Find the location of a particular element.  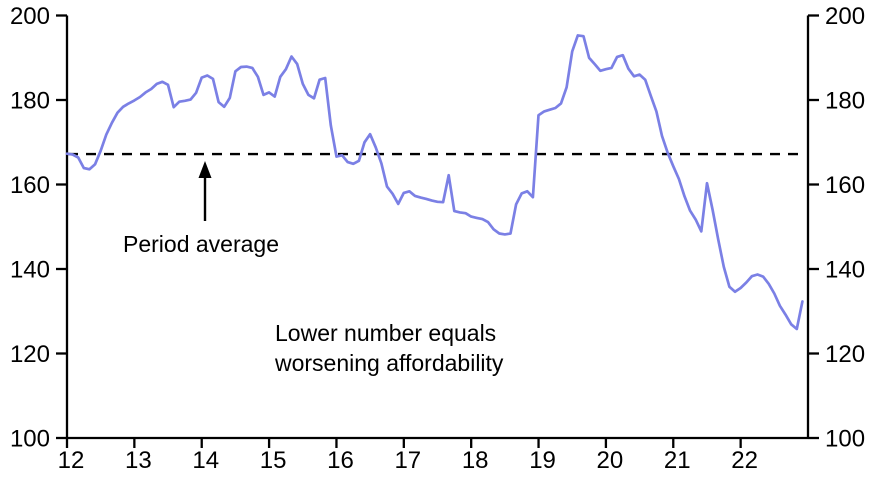

tick-label: 19 is located at coordinates (542, 460).